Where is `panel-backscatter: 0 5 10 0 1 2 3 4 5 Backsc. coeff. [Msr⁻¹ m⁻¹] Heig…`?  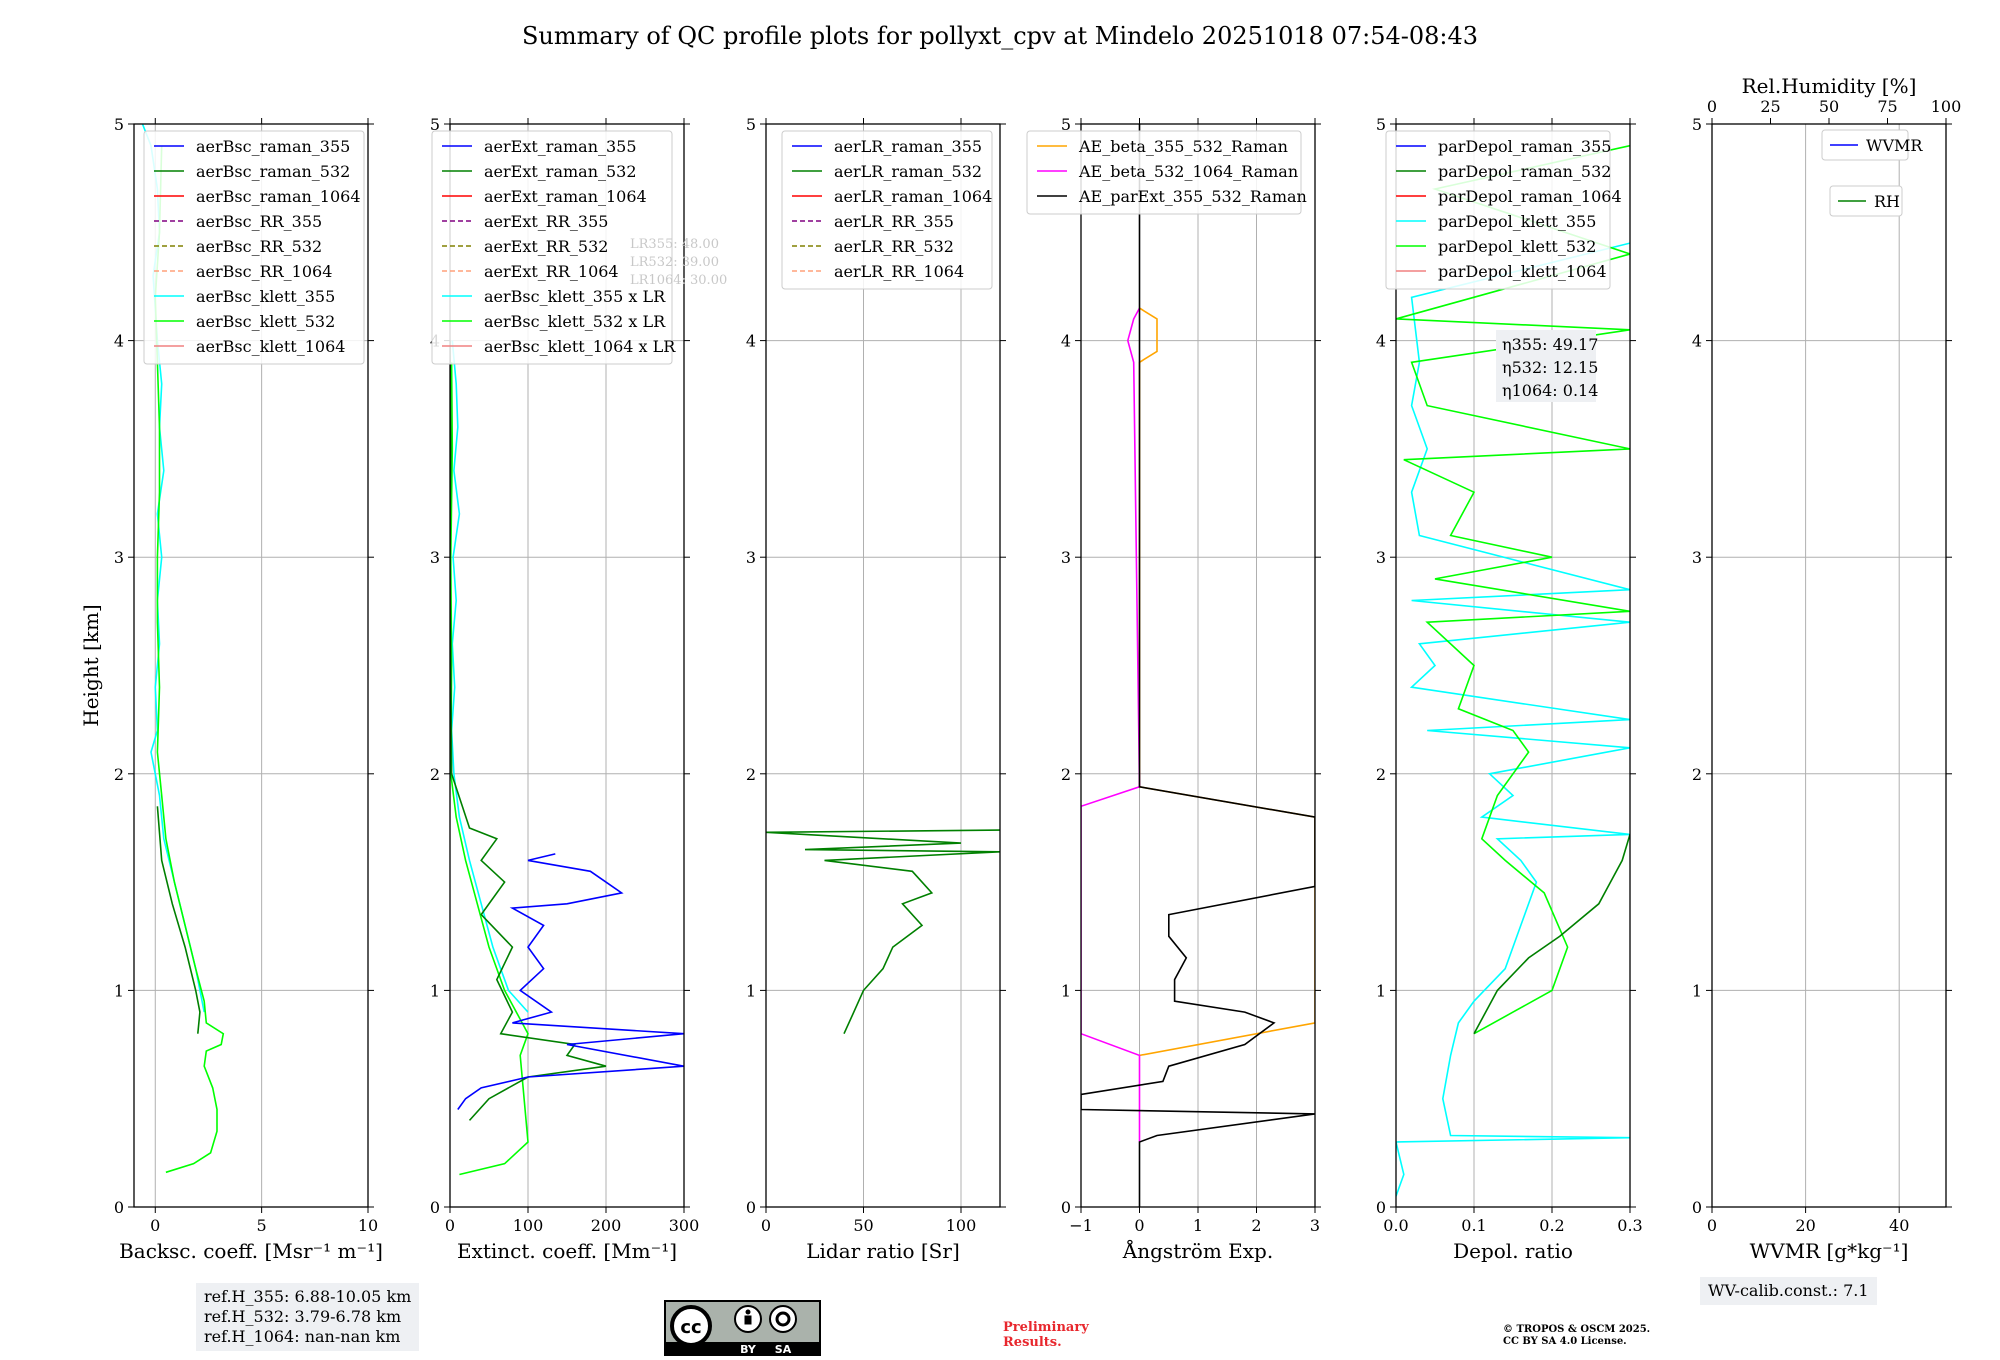
panel-backscatter: 0 5 10 0 1 2 3 4 5 Backsc. coeff. [Msr⁻¹ m⁻¹] Heig… is located at coordinates (231, 689).